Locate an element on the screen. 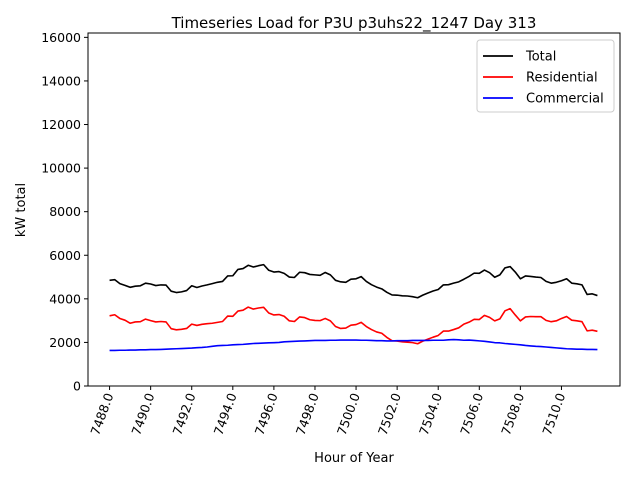 The width and height of the screenshot is (640, 480). series-line-residential is located at coordinates (353, 325).